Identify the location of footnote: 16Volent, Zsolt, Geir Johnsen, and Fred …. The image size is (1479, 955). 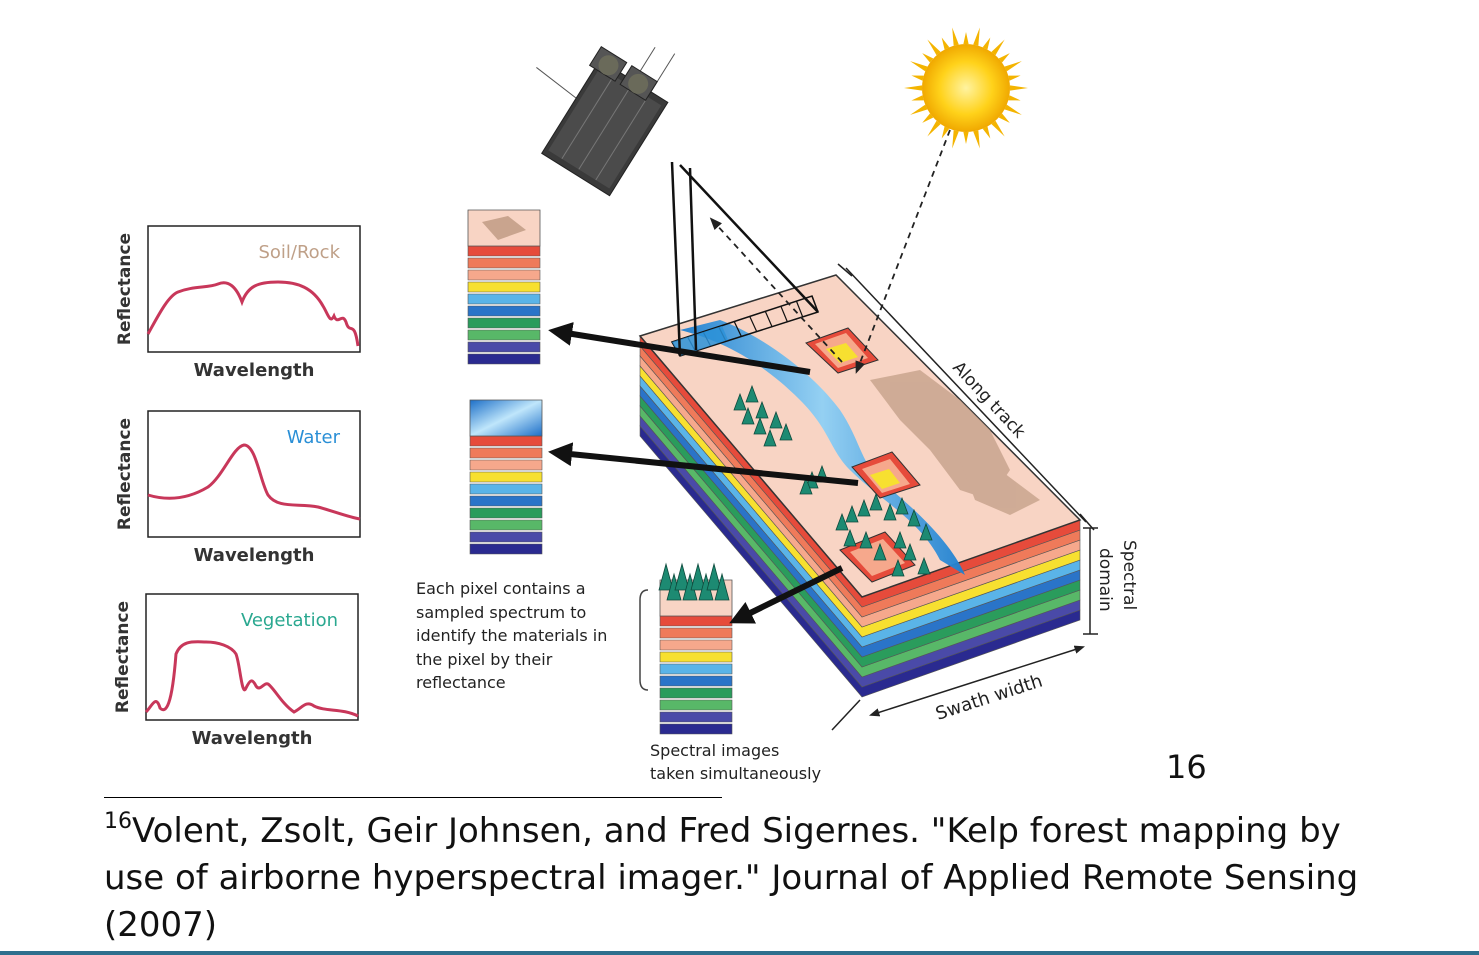
(754, 878).